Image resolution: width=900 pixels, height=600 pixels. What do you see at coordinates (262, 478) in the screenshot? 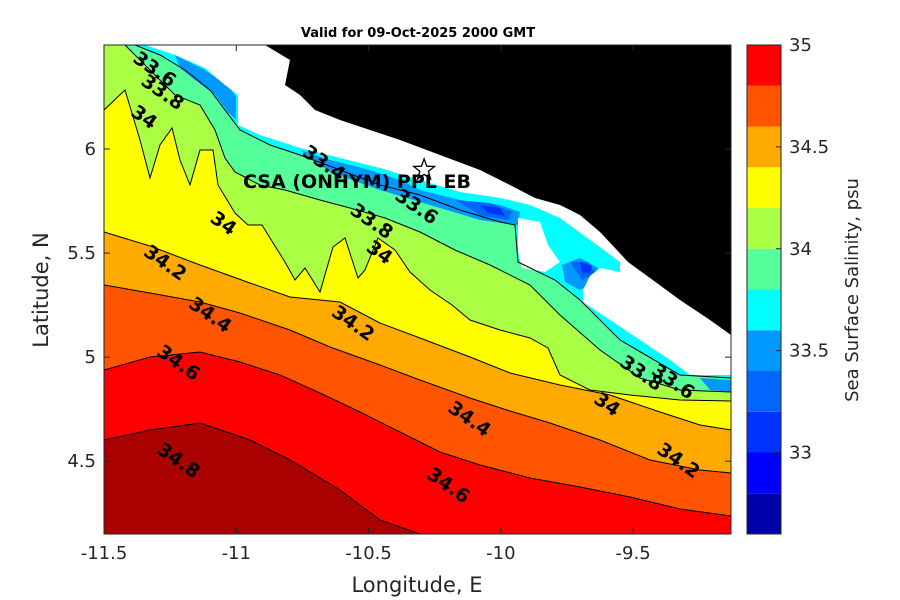
I see `contour-34-6-line` at bounding box center [262, 478].